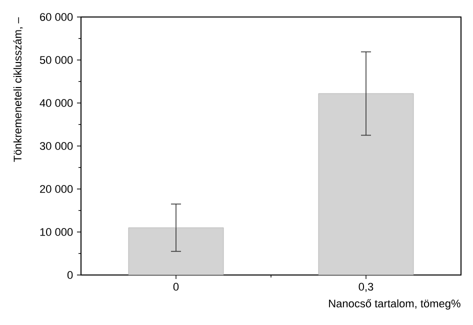 The height and width of the screenshot is (325, 473). I want to click on y-axis-title: Tönkremeneteli ciklusszám, –, so click(18, 89).